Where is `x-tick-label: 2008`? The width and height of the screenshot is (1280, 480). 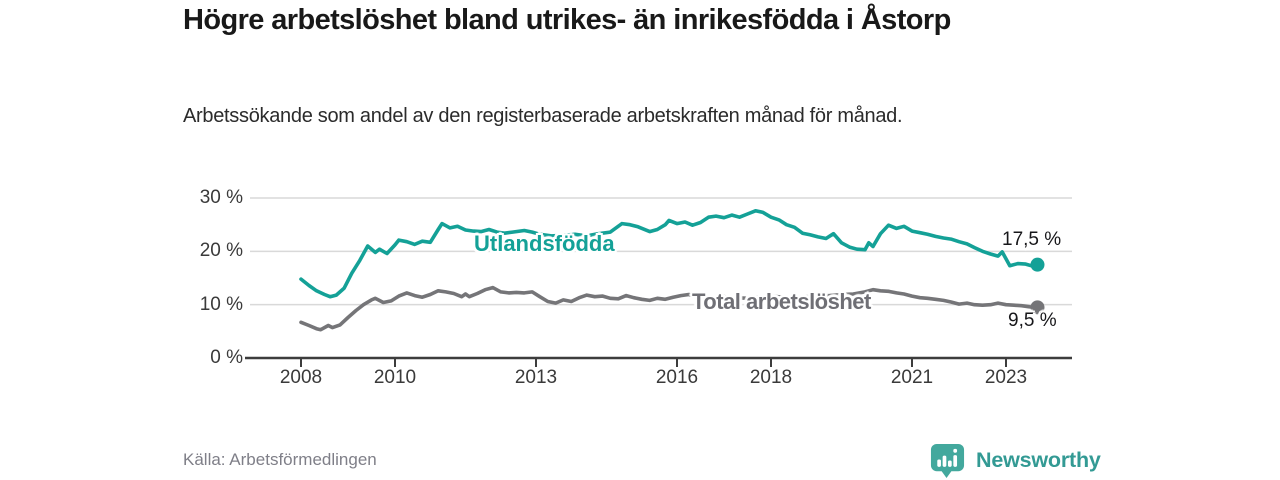
x-tick-label: 2008 is located at coordinates (301, 377).